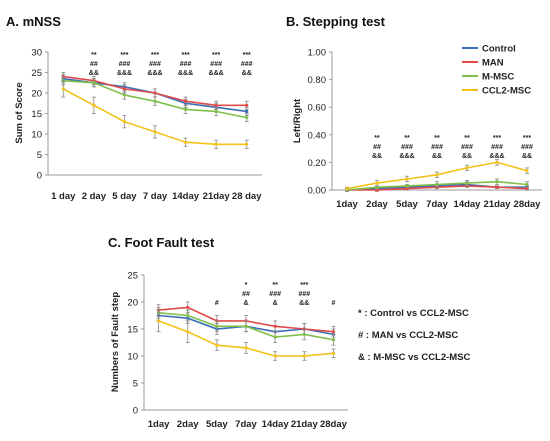 This screenshot has width=550, height=441. Describe the element at coordinates (132, 303) in the screenshot. I see `y-tick-label: 20` at that location.